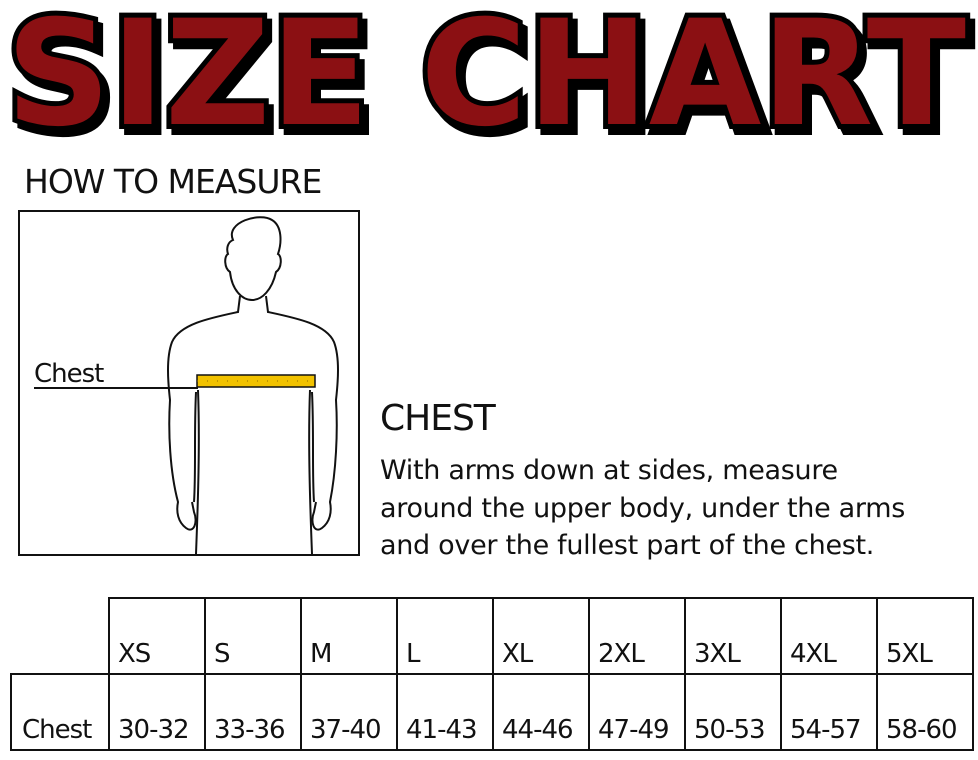 This screenshot has height=760, width=978. I want to click on row-label: Chest, so click(60, 712).